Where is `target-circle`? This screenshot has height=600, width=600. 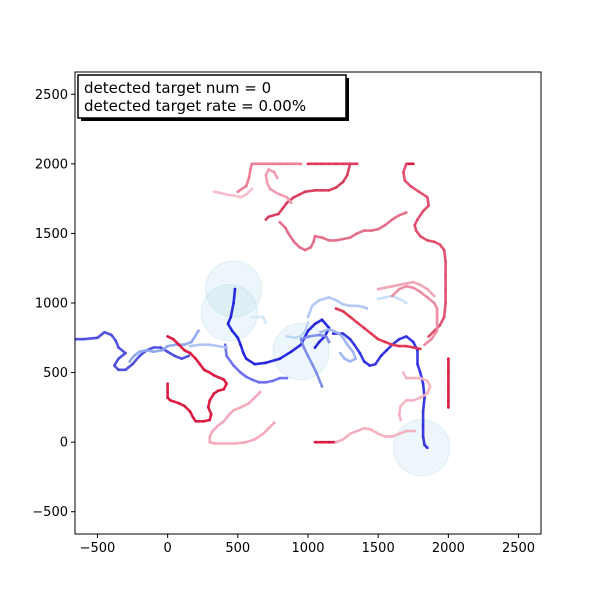 target-circle is located at coordinates (234, 289).